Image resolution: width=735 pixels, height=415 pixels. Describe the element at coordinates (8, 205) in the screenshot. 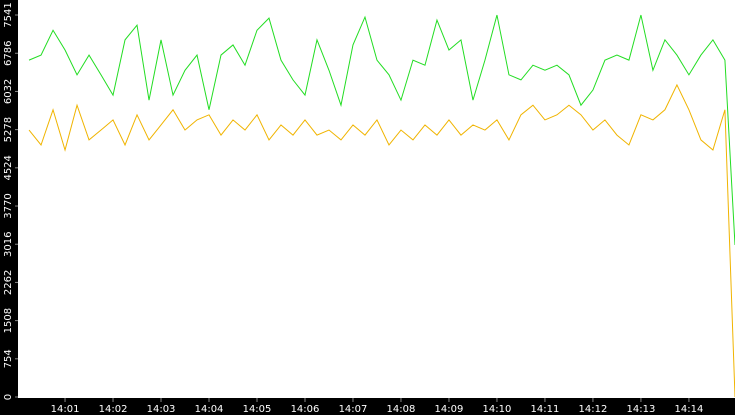

I see `y-tick-label: 3770` at that location.